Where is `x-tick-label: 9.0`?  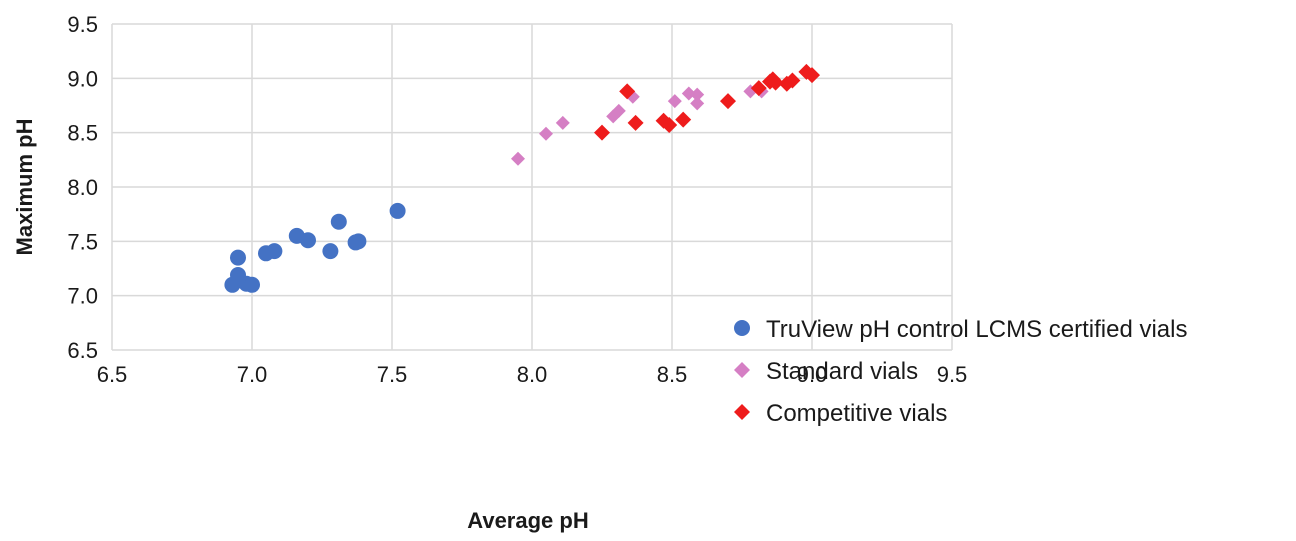
x-tick-label: 9.0 is located at coordinates (812, 374).